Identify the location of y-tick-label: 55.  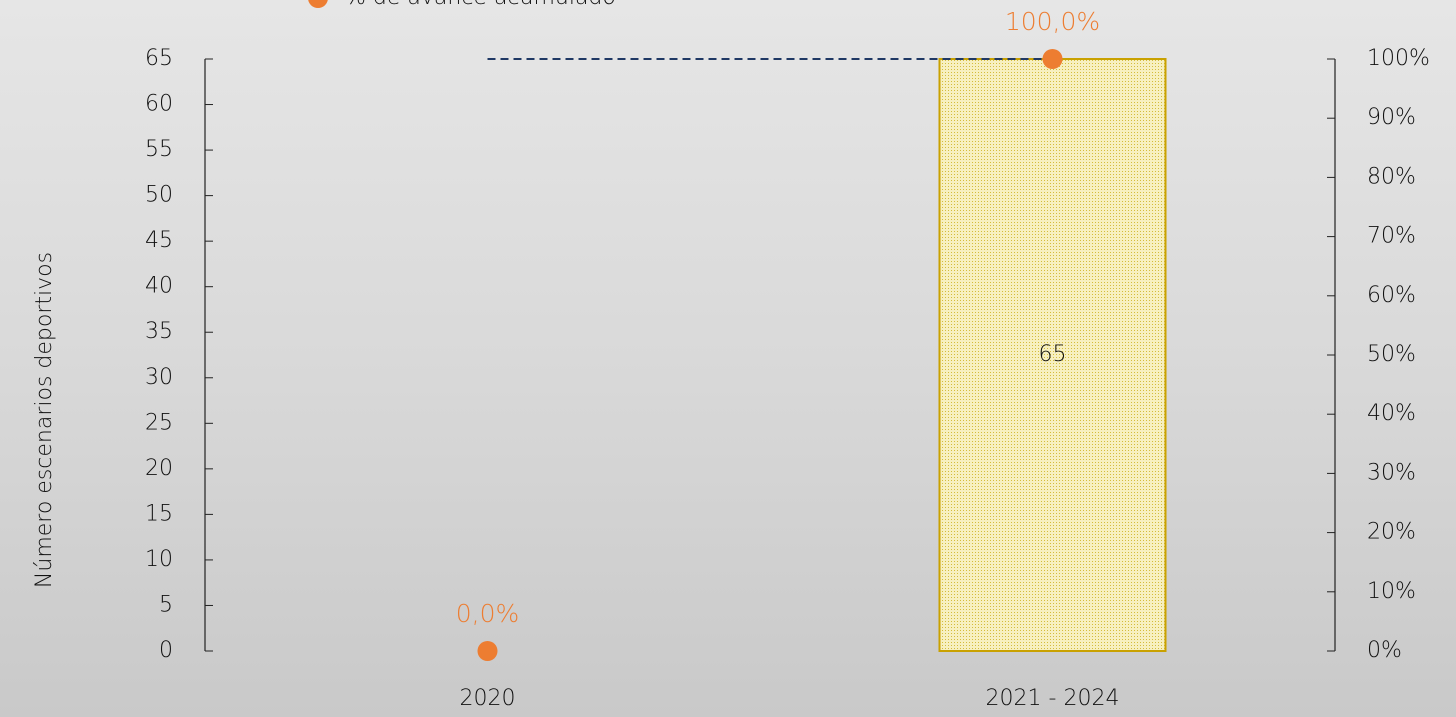
(159, 149).